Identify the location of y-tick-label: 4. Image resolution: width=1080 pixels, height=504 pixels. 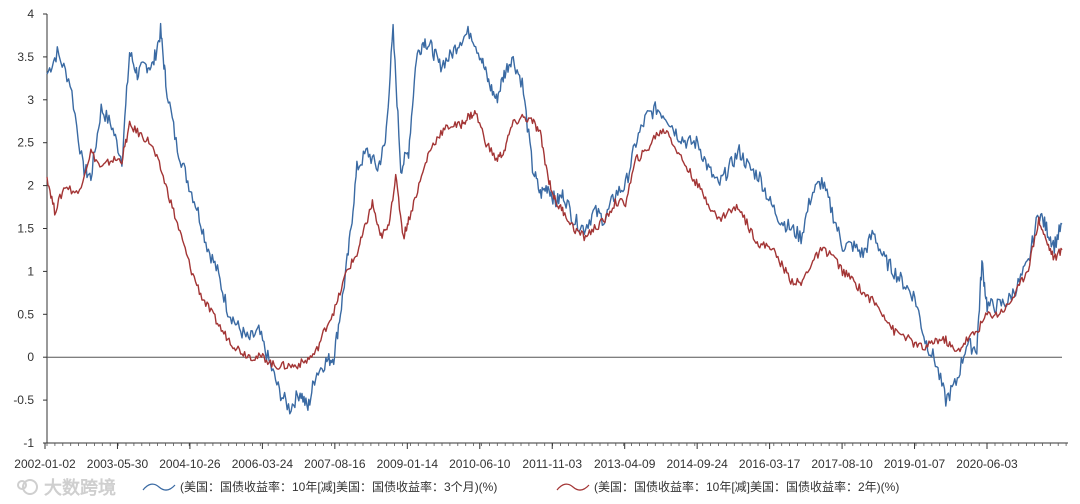
(30, 14).